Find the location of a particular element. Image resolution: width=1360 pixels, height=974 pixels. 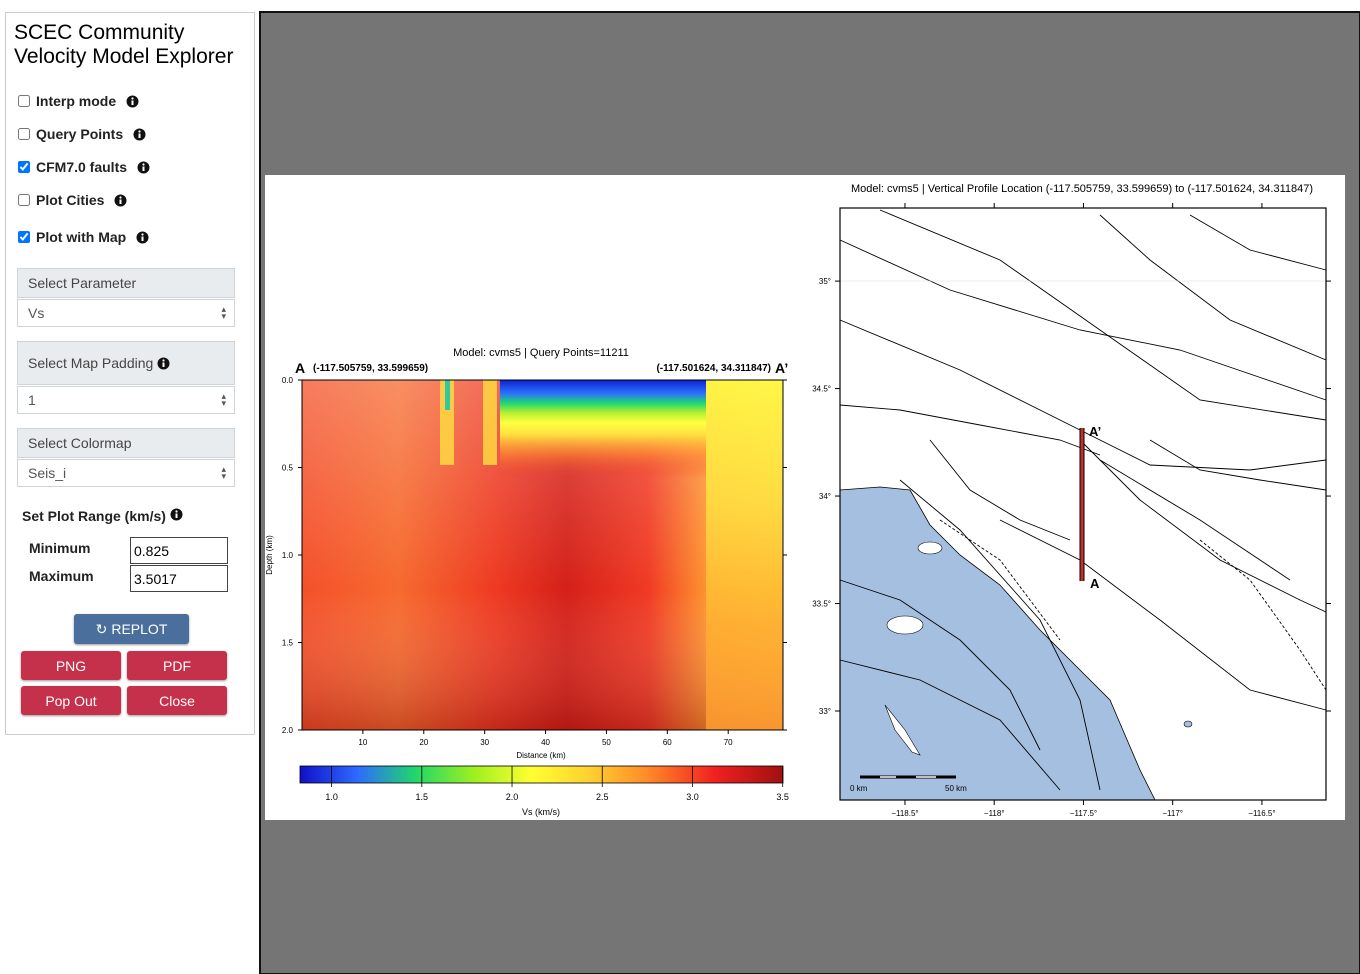

map-x-tick-label: −118° is located at coordinates (994, 813).